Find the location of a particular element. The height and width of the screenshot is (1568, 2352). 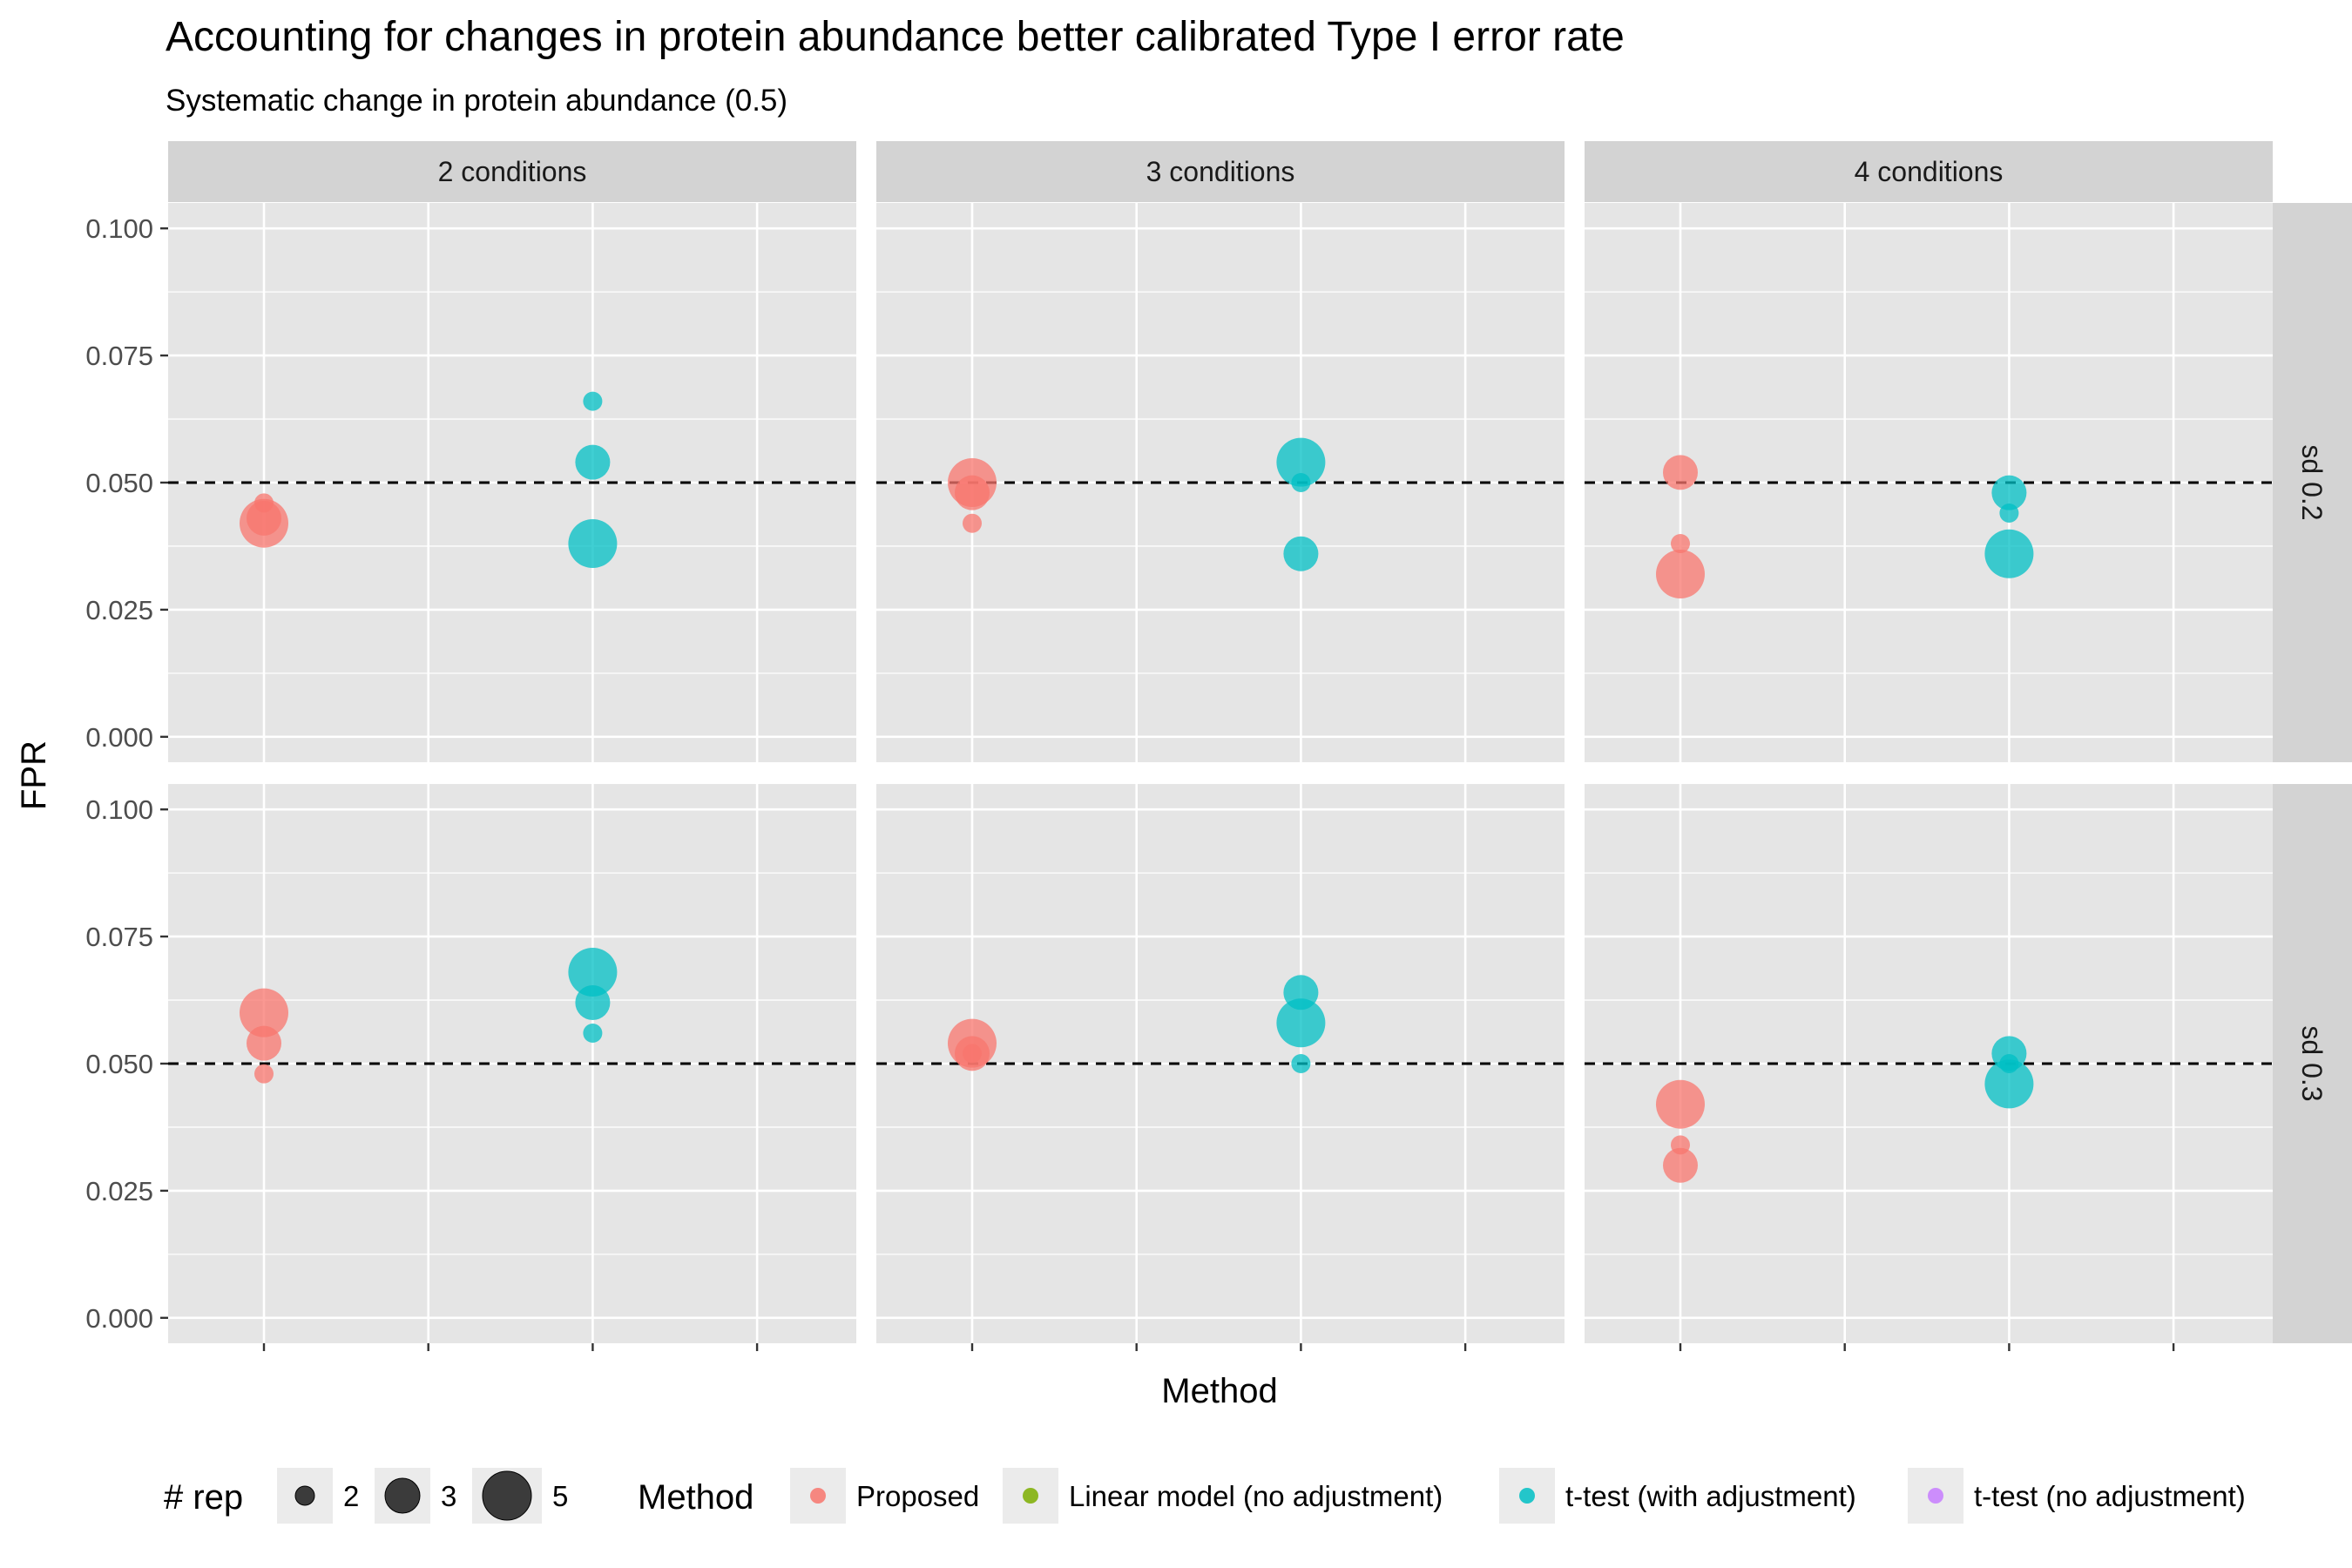

color-legend-item: Linear model (no adjustment) is located at coordinates (1223, 1496).